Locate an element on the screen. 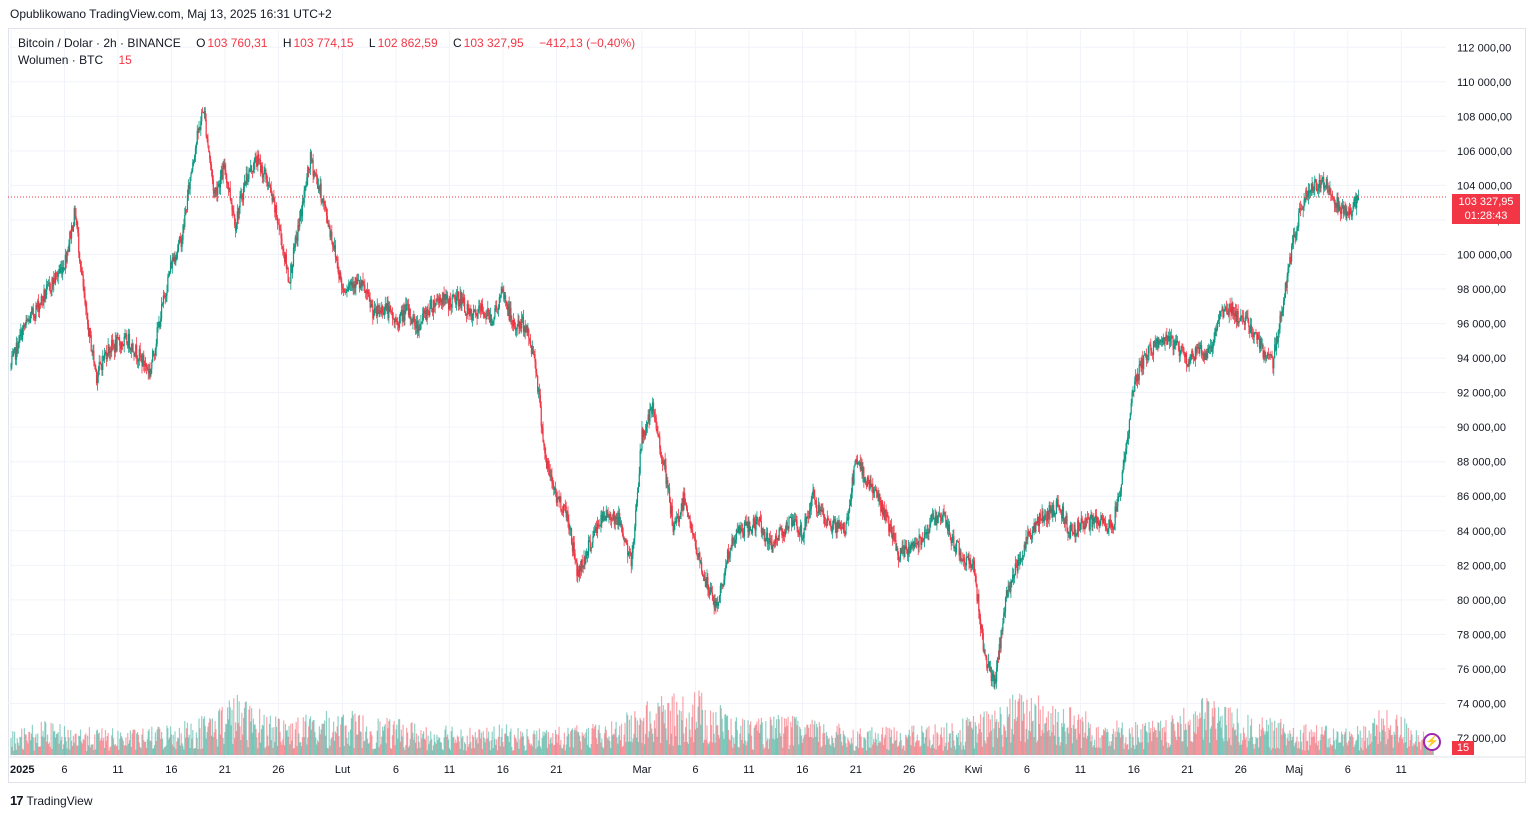 The width and height of the screenshot is (1534, 818). lightning-icon: ⚡ is located at coordinates (1432, 742).